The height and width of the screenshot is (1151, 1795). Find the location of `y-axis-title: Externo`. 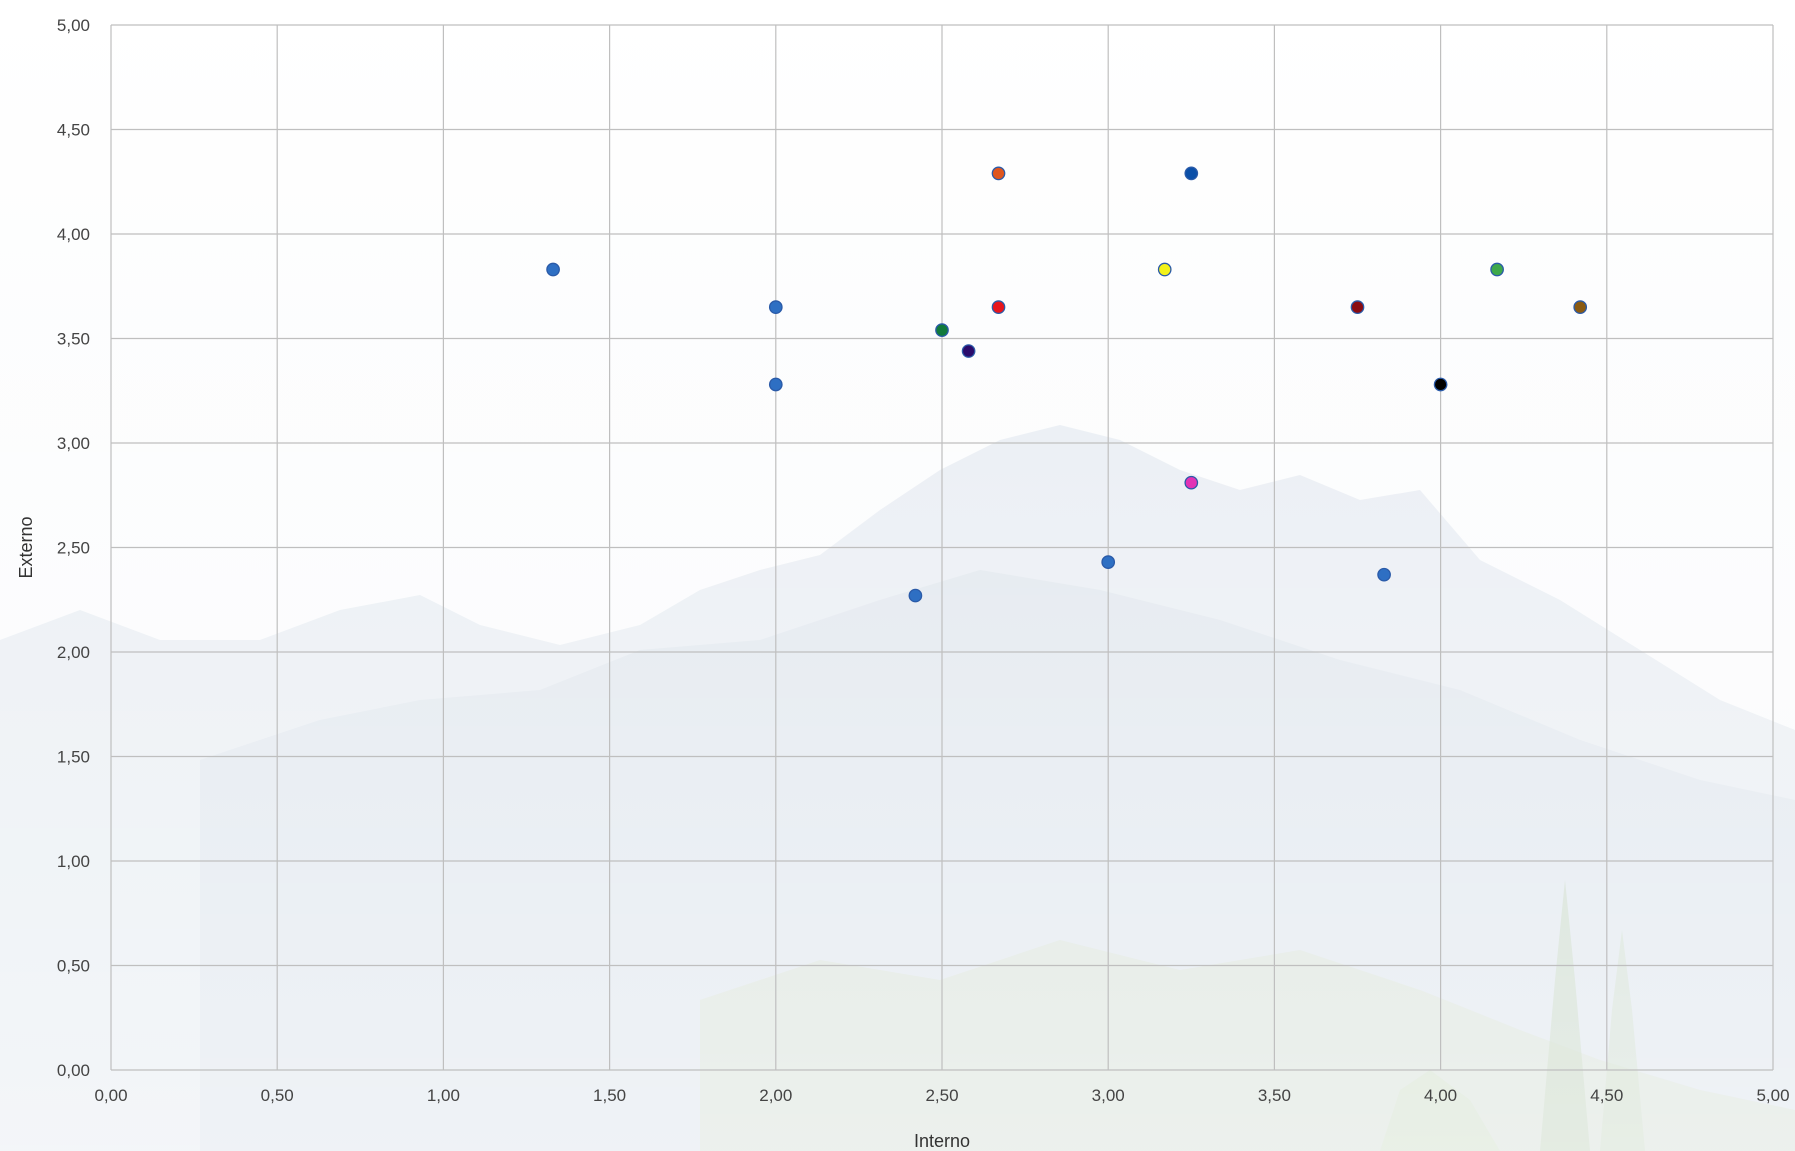

y-axis-title: Externo is located at coordinates (26, 547).